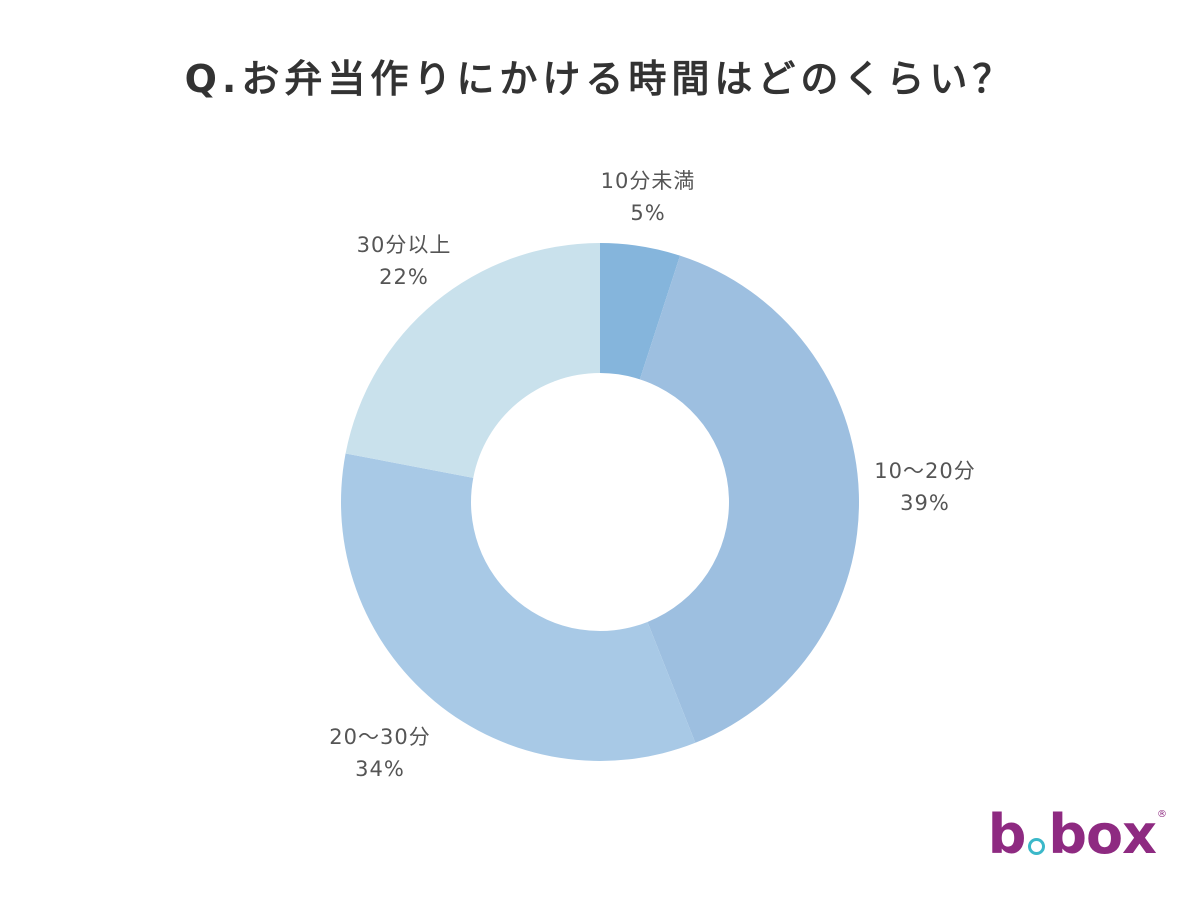  What do you see at coordinates (404, 277) in the screenshot?
I see `slice-value-label-4: 22%` at bounding box center [404, 277].